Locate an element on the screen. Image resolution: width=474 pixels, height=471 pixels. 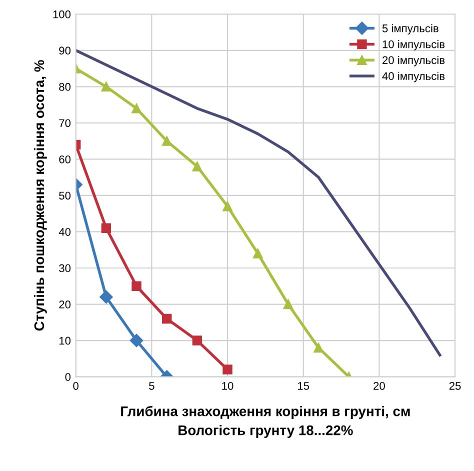
legend-label: 20 імпульсів is located at coordinates (413, 61).